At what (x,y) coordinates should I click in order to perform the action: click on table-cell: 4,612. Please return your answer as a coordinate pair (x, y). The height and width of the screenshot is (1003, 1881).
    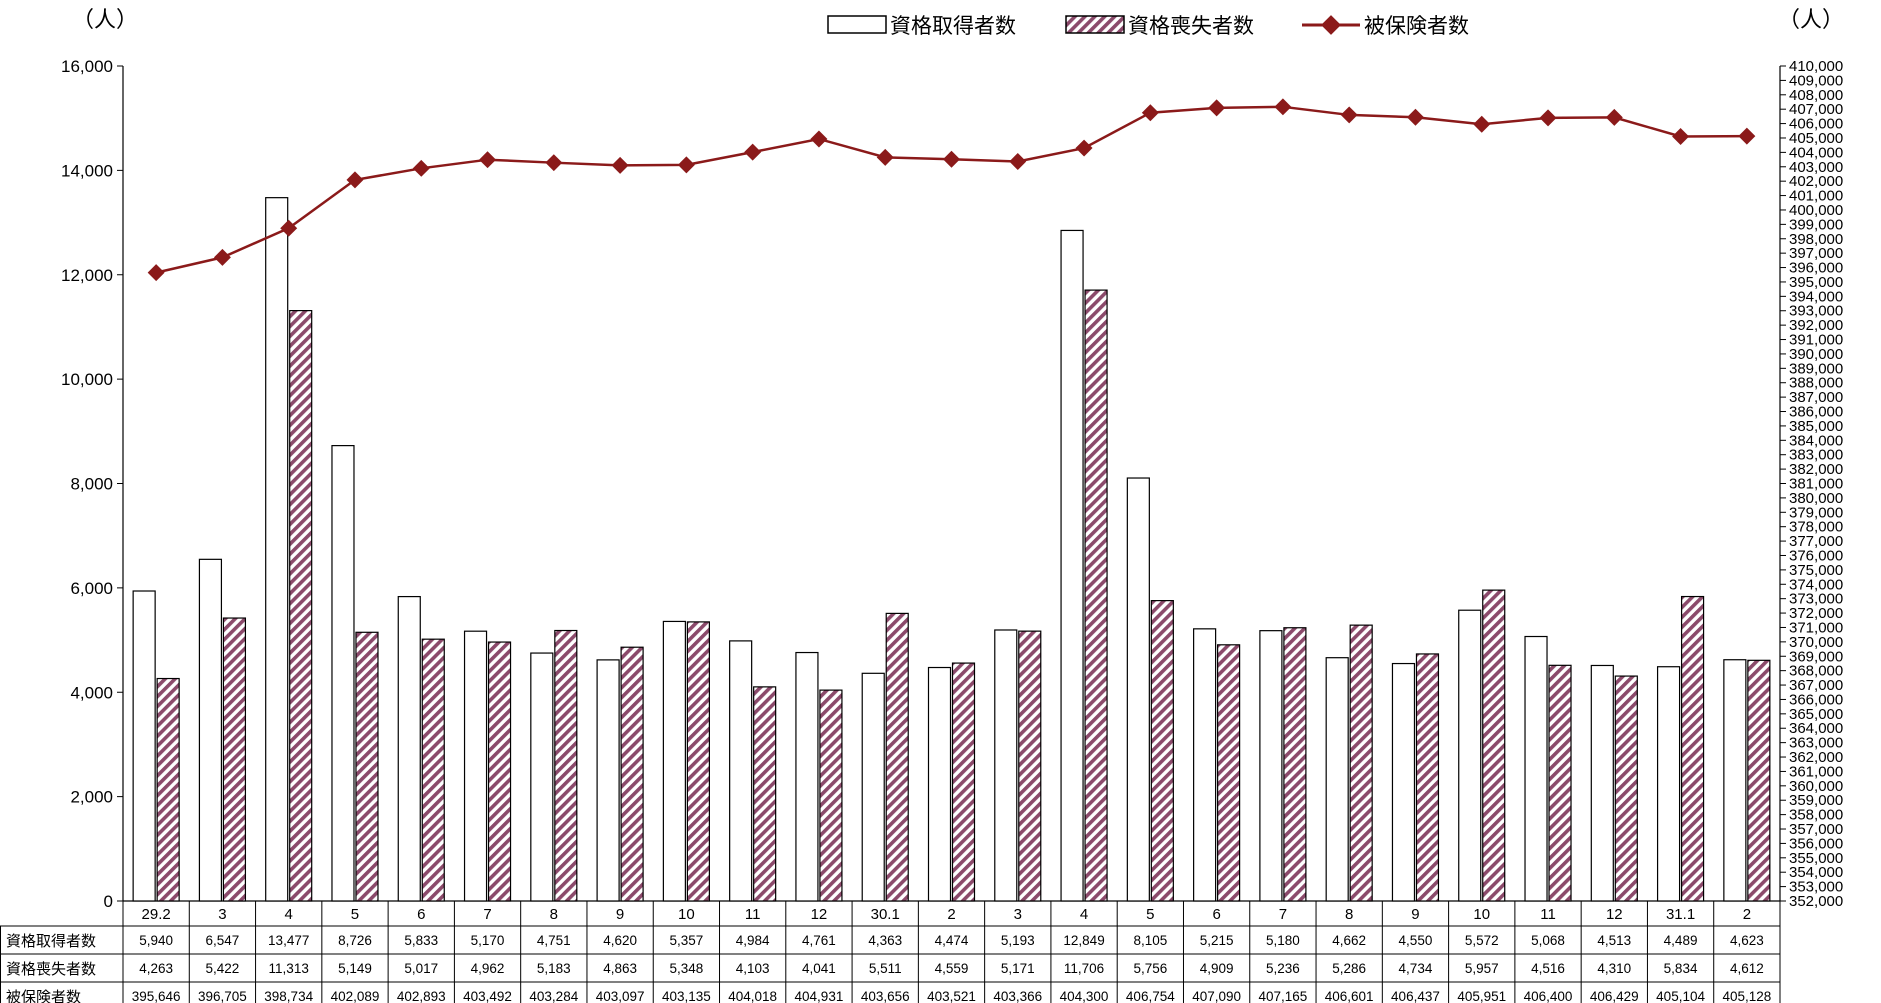
    Looking at the image, I should click on (1747, 968).